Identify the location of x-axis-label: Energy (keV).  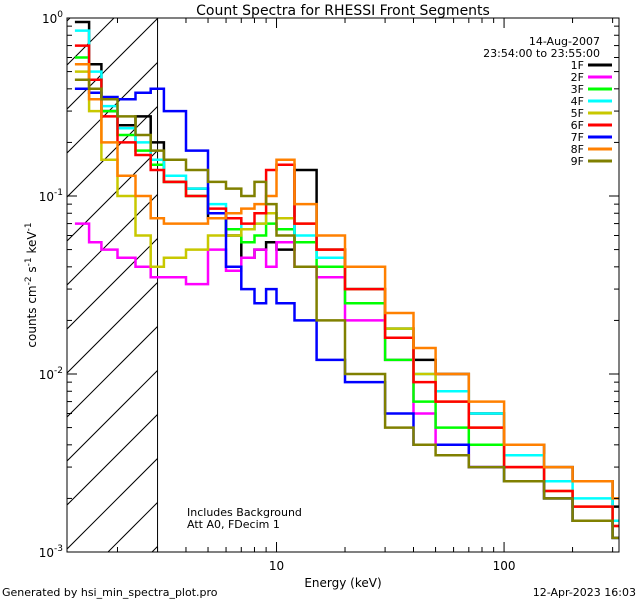
(342, 583).